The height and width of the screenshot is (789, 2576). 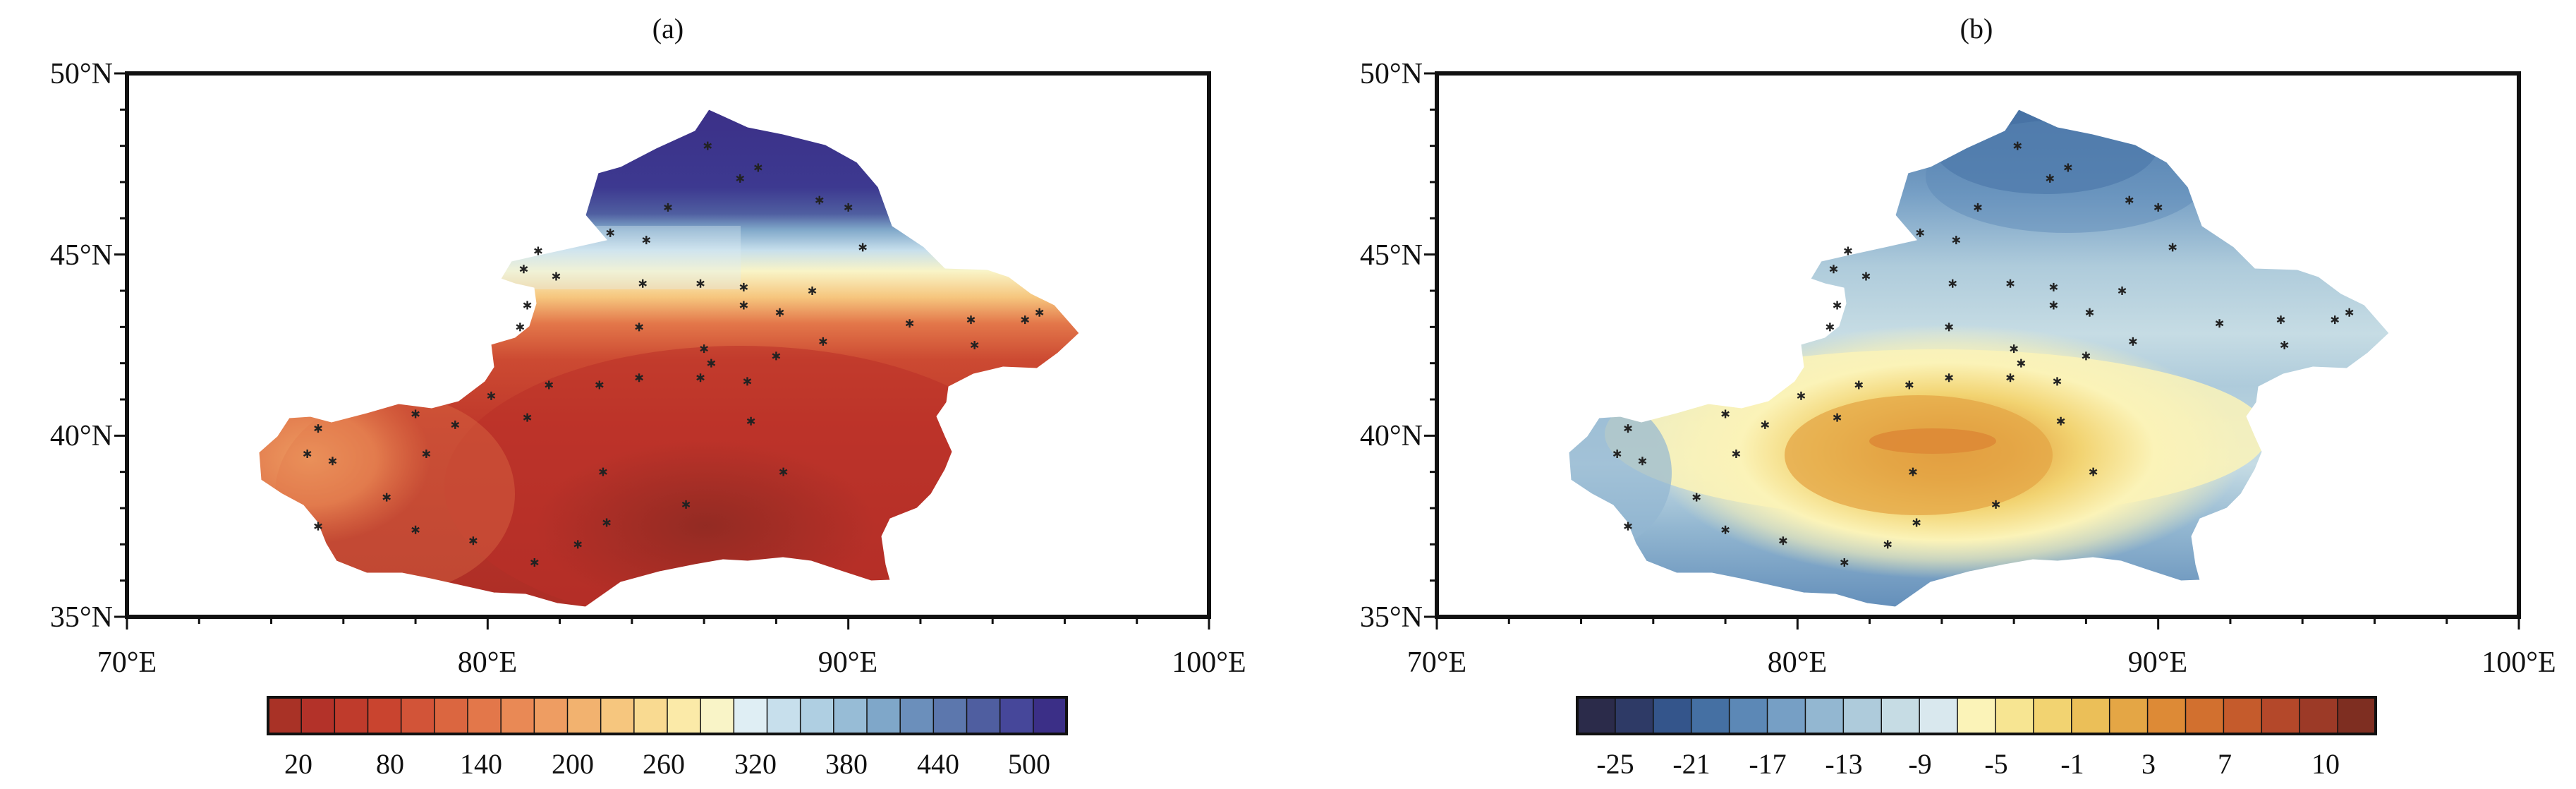 I want to click on colorbar-label: -1, so click(x=2072, y=764).